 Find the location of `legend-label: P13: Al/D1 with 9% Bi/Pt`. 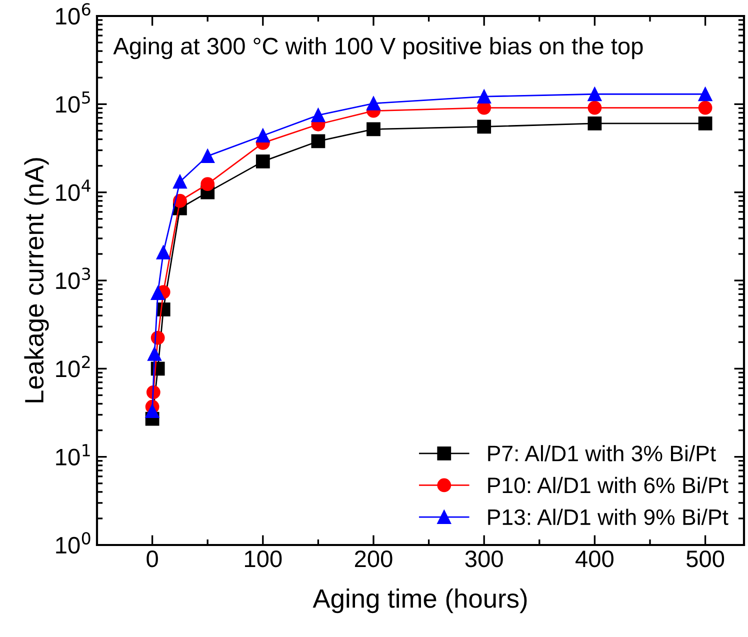

legend-label: P13: Al/D1 with 9% Bi/Pt is located at coordinates (608, 517).